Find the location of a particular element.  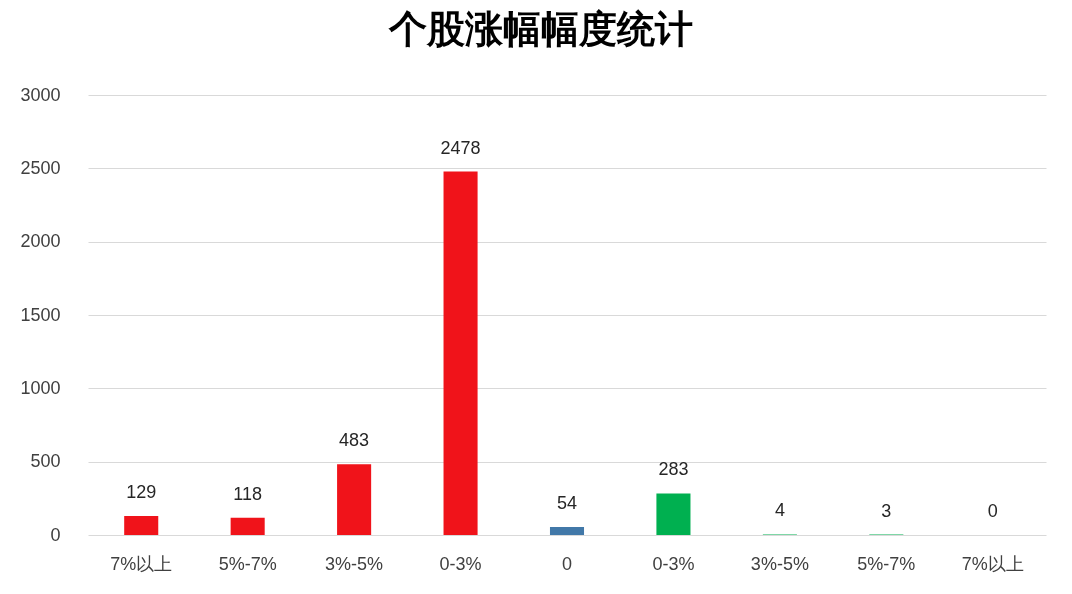

data-label: 283 is located at coordinates (673, 469).